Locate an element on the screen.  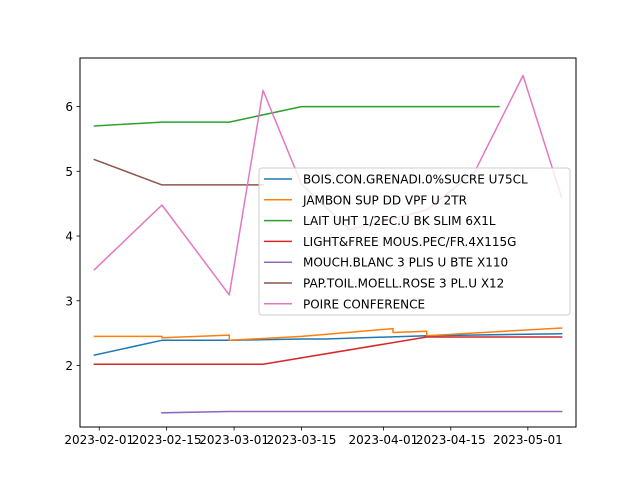
x-tick-label: 2023-02-15 is located at coordinates (167, 440).